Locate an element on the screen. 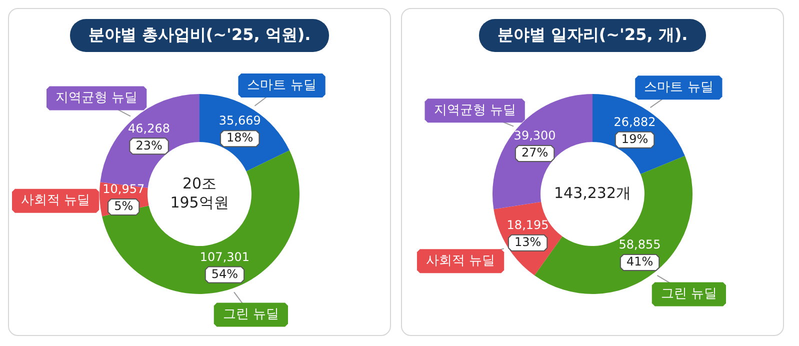 The image size is (799, 346). text: 20조 195억원 is located at coordinates (199, 193).